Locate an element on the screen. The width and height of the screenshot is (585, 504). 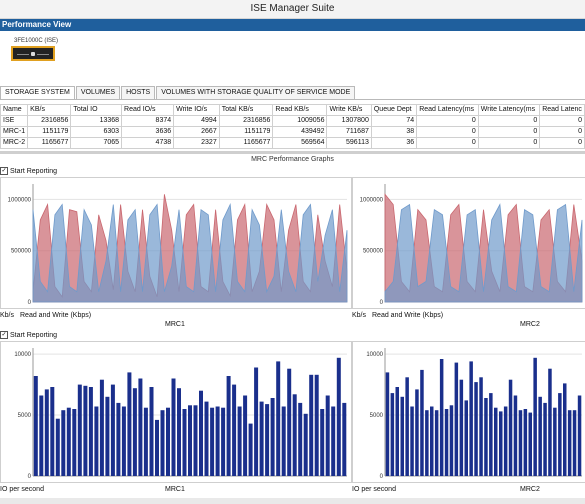
table-cell: 2327 is located at coordinates (196, 143).